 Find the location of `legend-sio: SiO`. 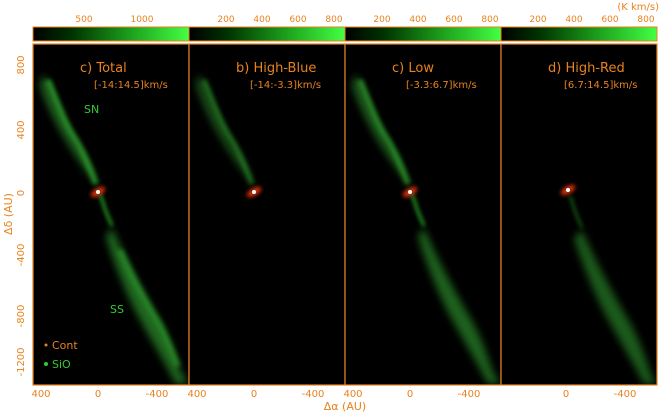

legend-sio: SiO is located at coordinates (61, 364).